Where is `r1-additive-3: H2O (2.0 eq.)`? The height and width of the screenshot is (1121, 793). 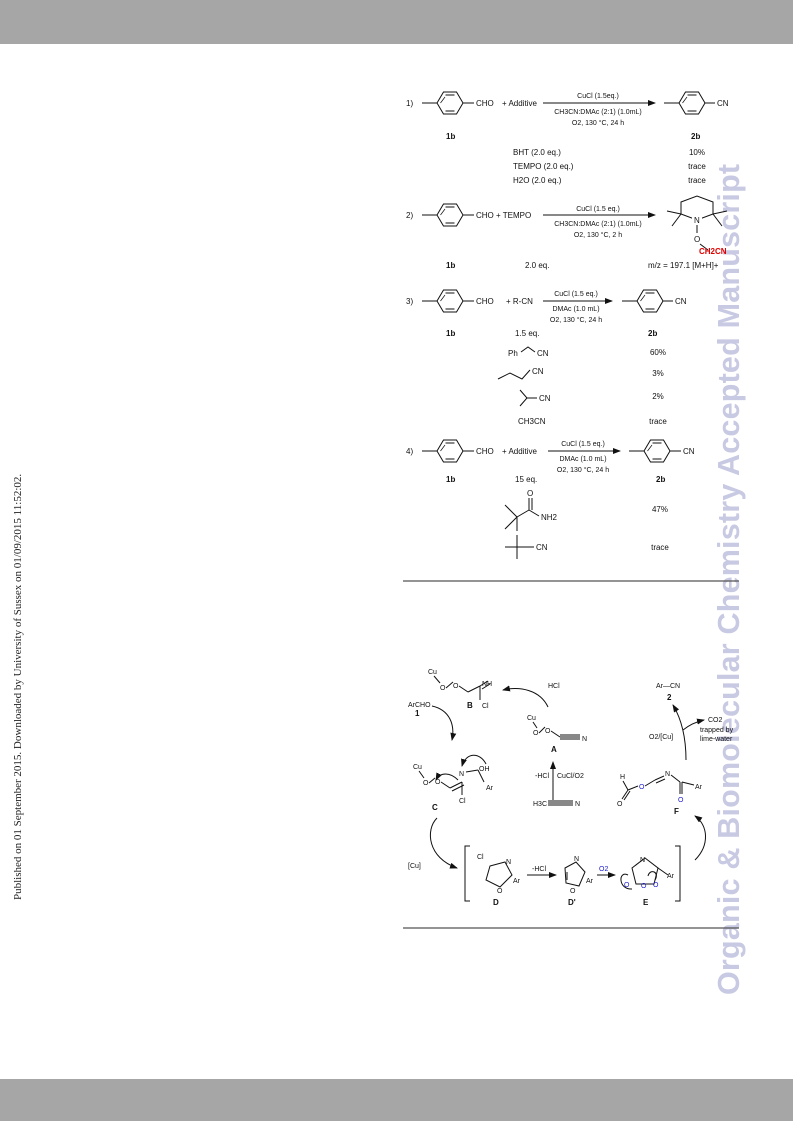
r1-additive-3: H2O (2.0 eq.) is located at coordinates (537, 180).